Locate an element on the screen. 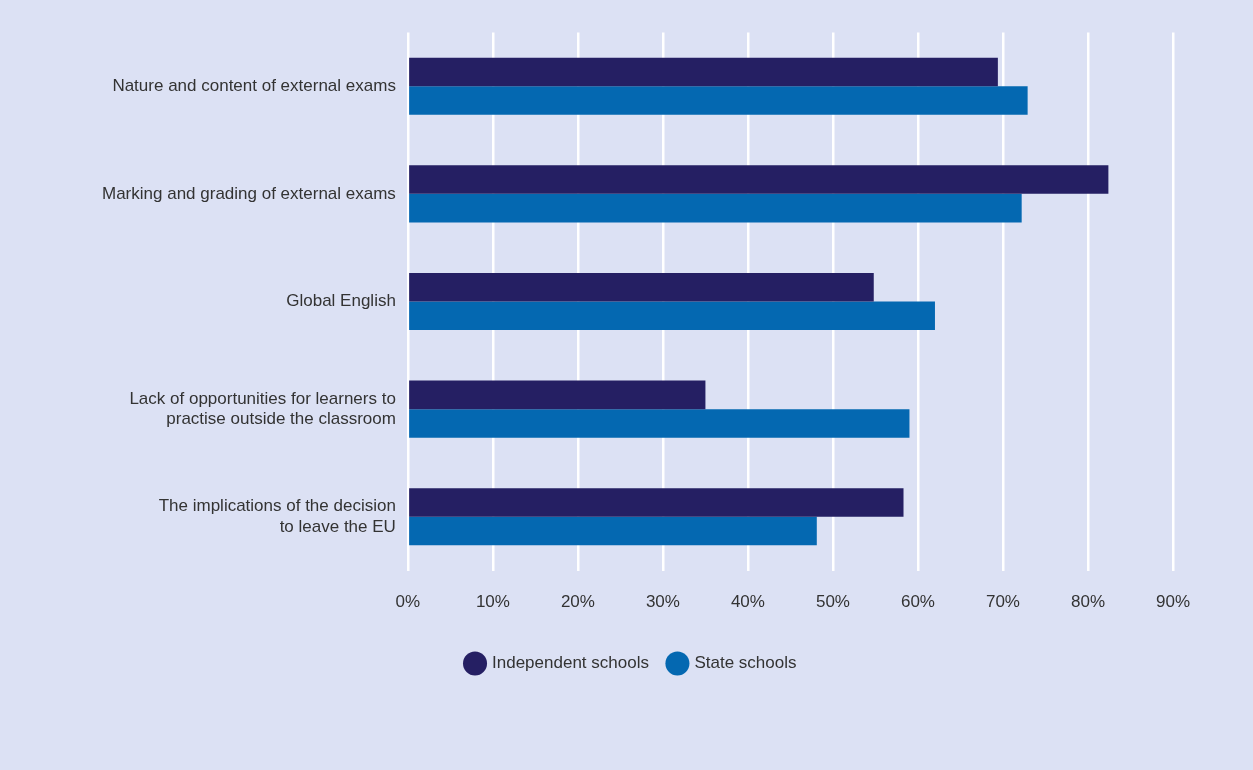 Image resolution: width=1253 pixels, height=770 pixels. y-tick-label: Lack of opportunities for learners to practise outside the classroom is located at coordinates (262, 408).